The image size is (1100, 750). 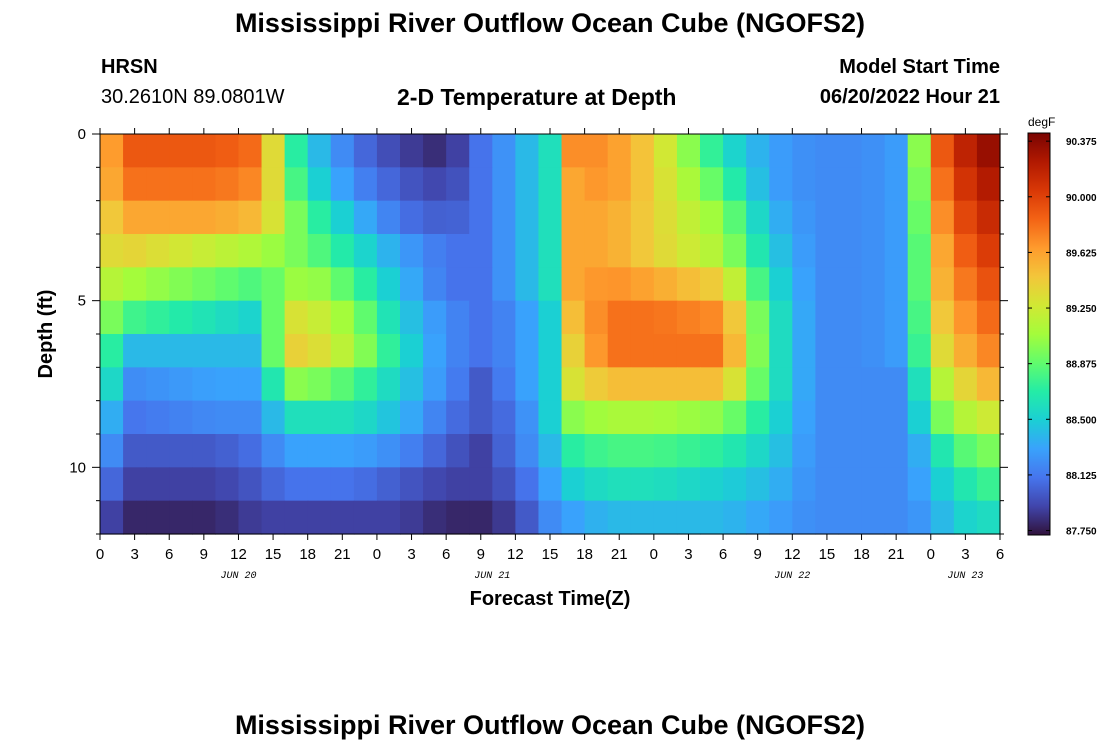 What do you see at coordinates (1039, 334) in the screenshot?
I see `colorbar-scale` at bounding box center [1039, 334].